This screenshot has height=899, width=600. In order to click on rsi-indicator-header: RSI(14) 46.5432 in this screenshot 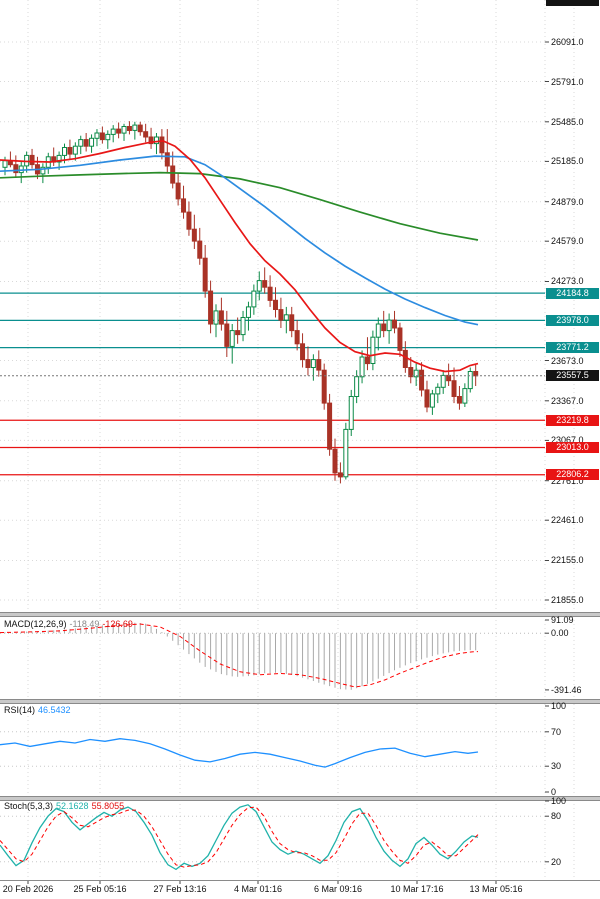, I will do `click(39, 710)`.